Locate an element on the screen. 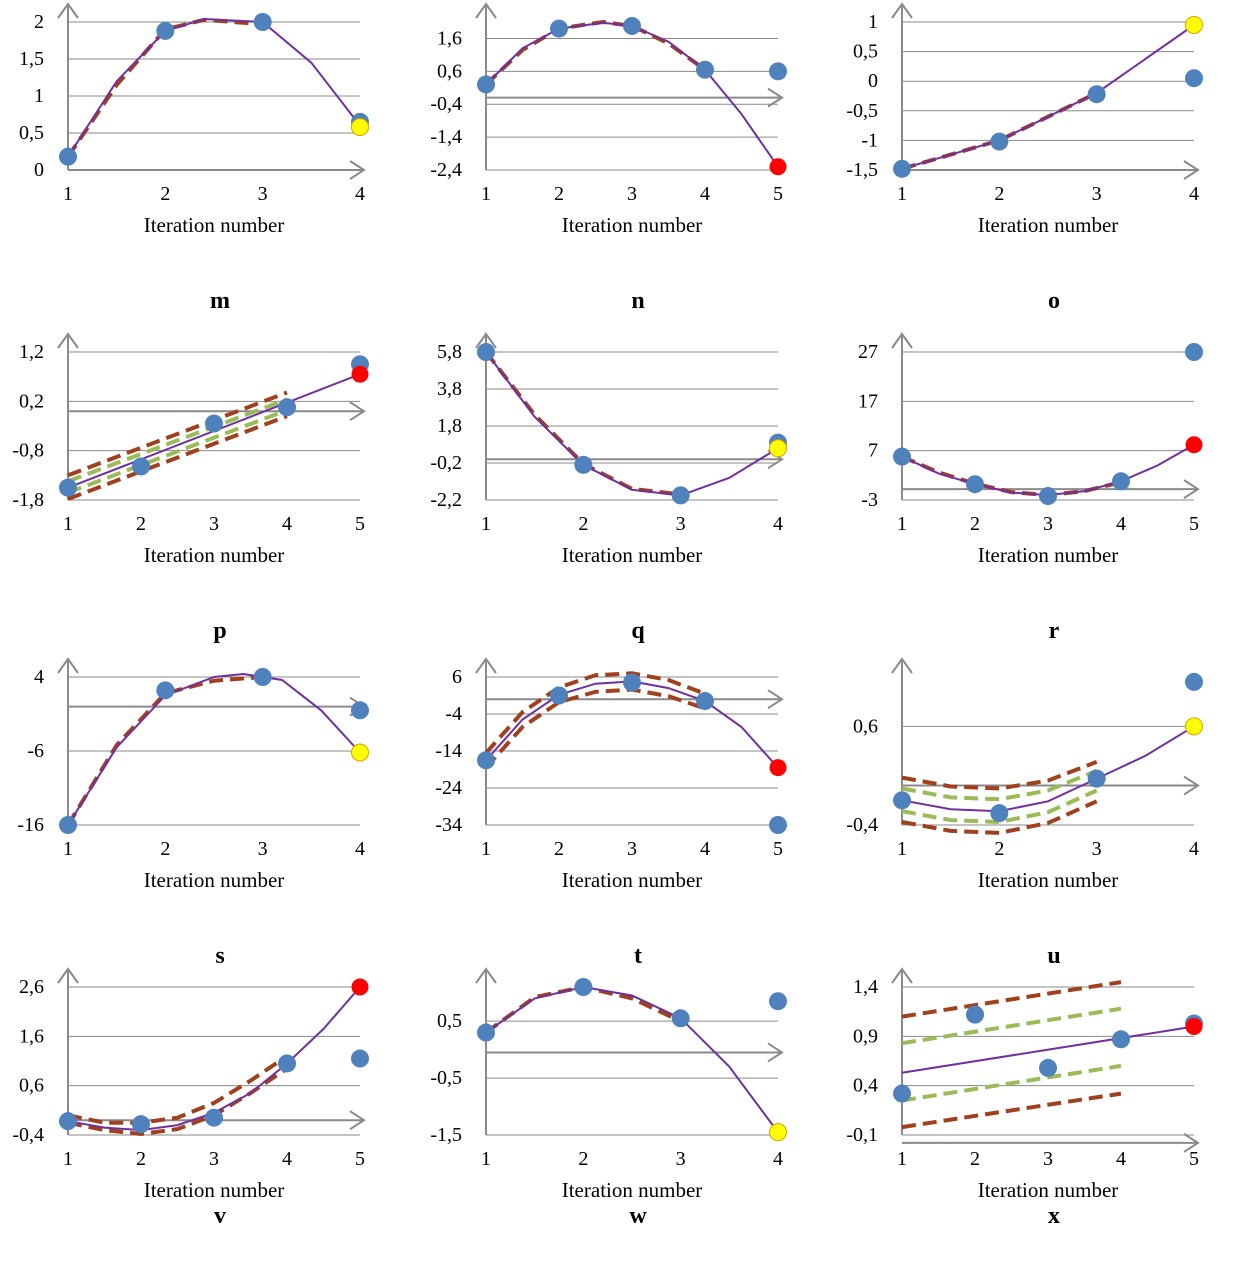  panel-letter: u is located at coordinates (1054, 956).